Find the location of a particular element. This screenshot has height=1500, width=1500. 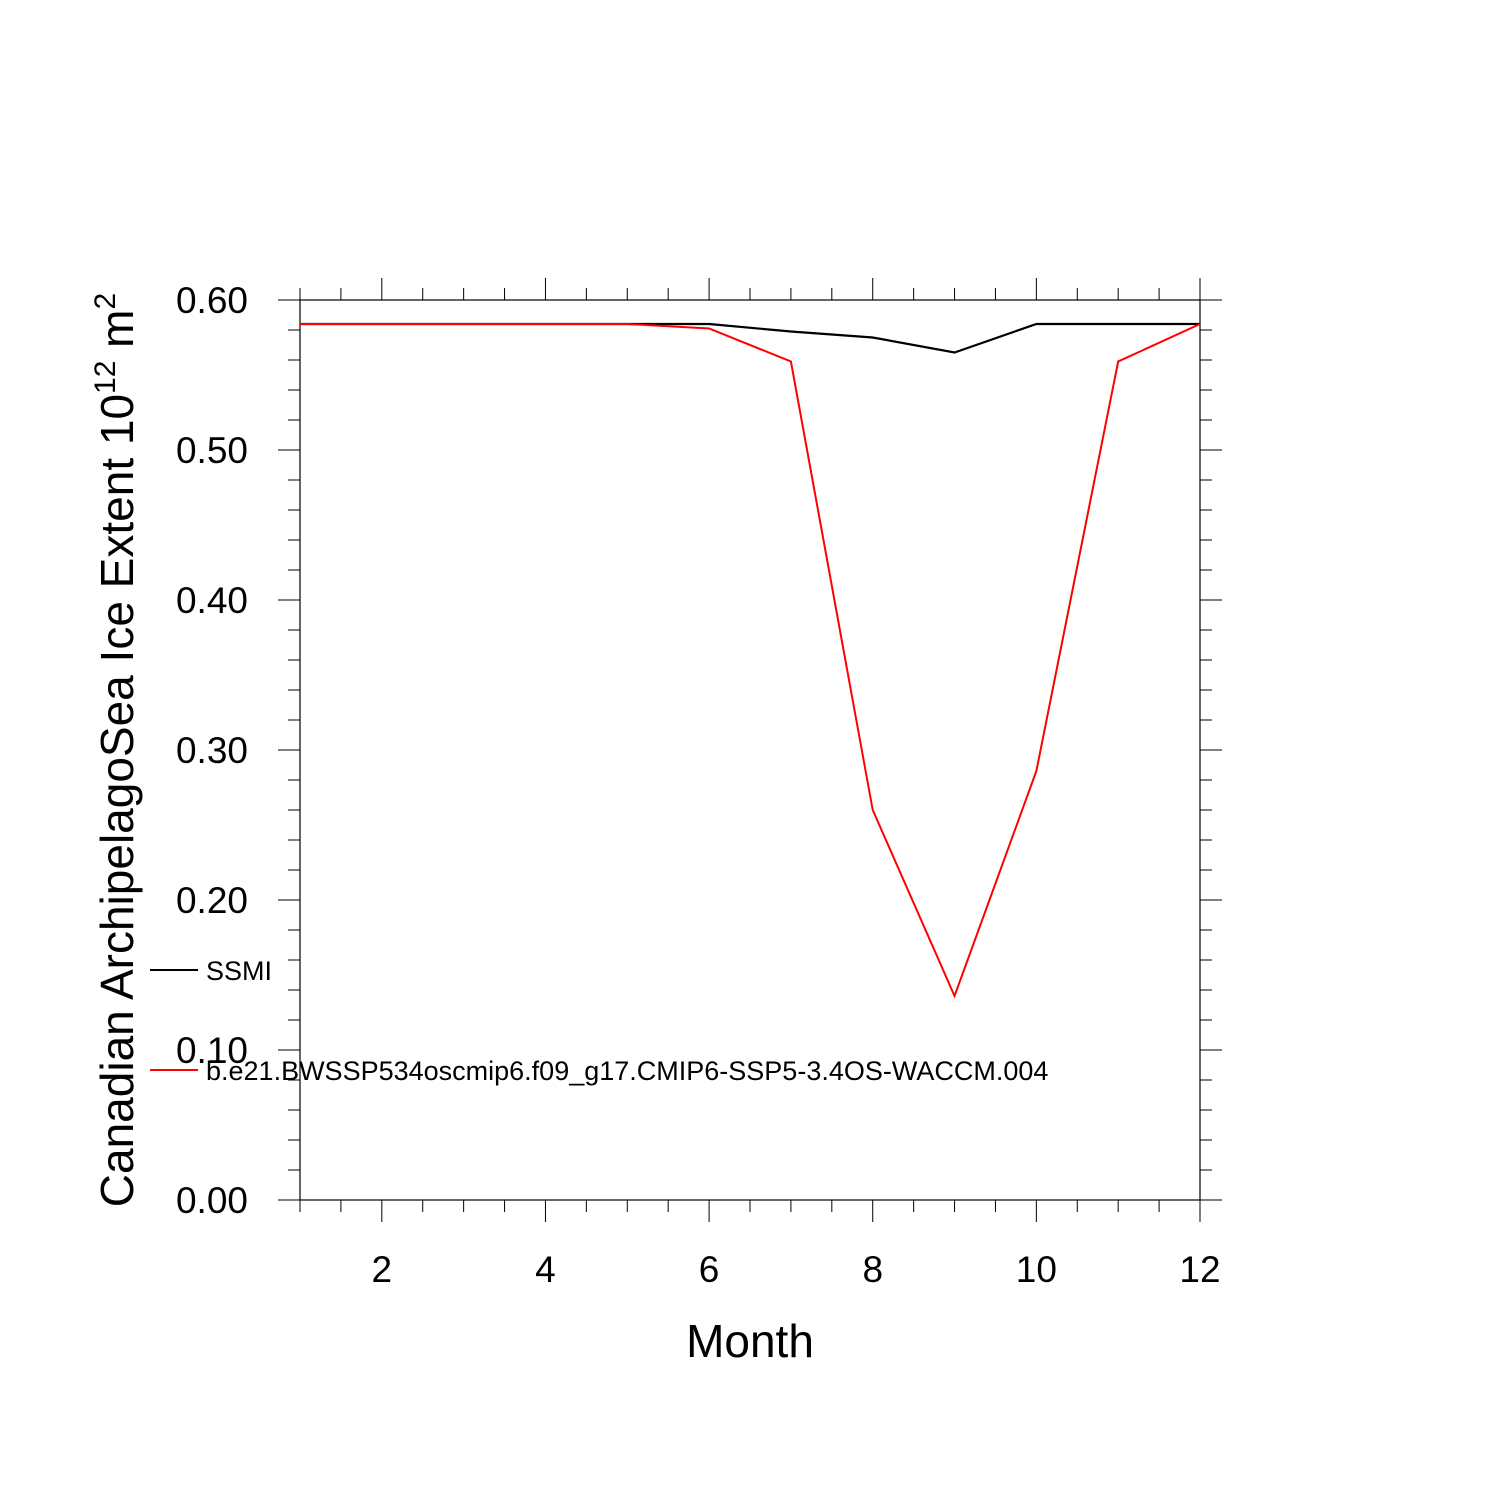

x-tick-label: 4 is located at coordinates (545, 1269).